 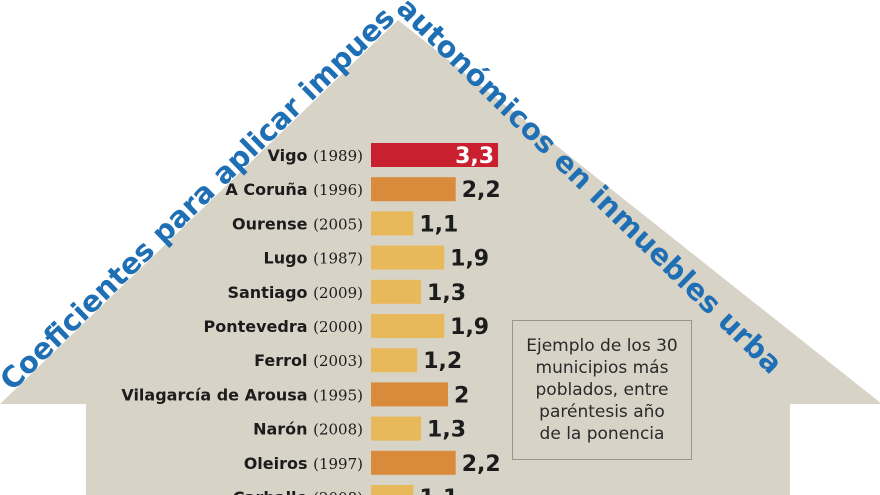 I want to click on bar-row: Carballo (2008) 1,1, so click(x=345, y=490).